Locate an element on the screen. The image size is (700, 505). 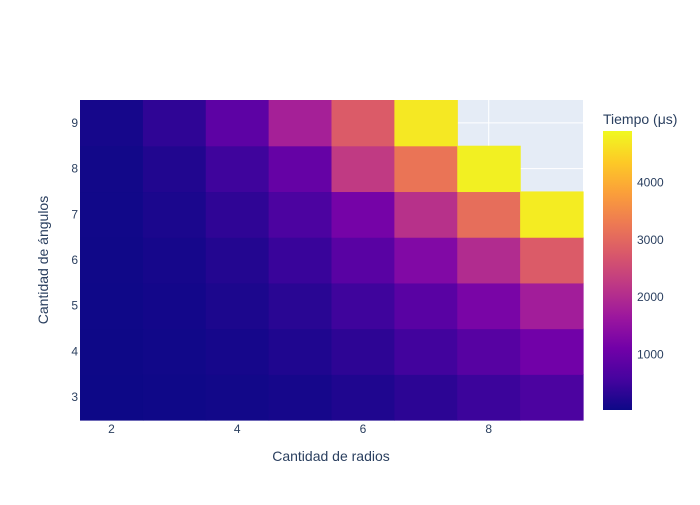
x-tick-label: 6 is located at coordinates (363, 429).